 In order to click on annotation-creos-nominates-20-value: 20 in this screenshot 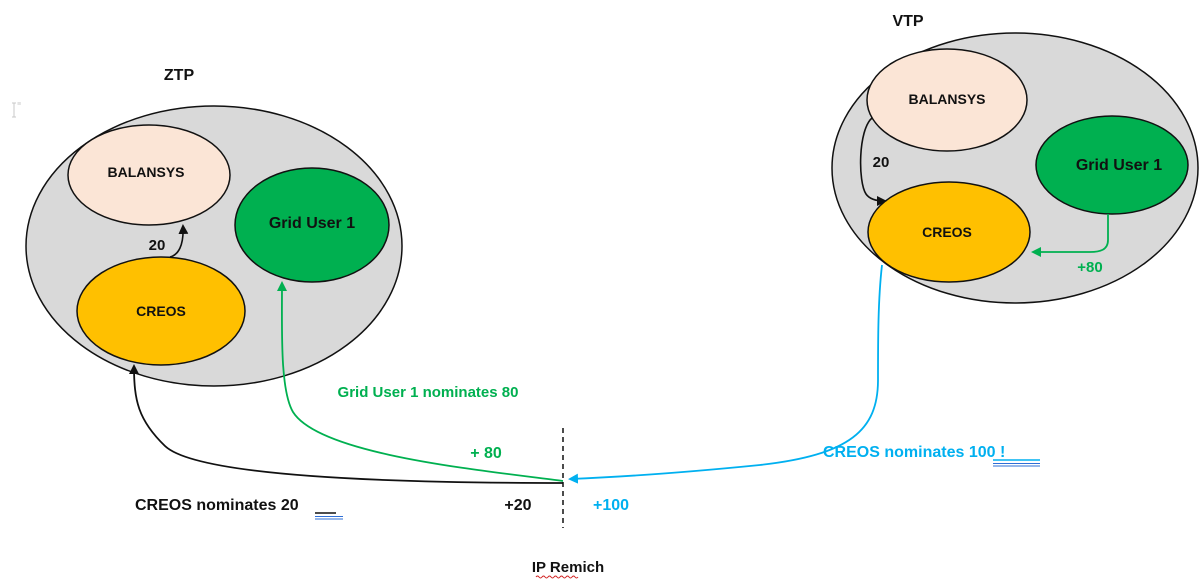, I will do `click(290, 505)`.